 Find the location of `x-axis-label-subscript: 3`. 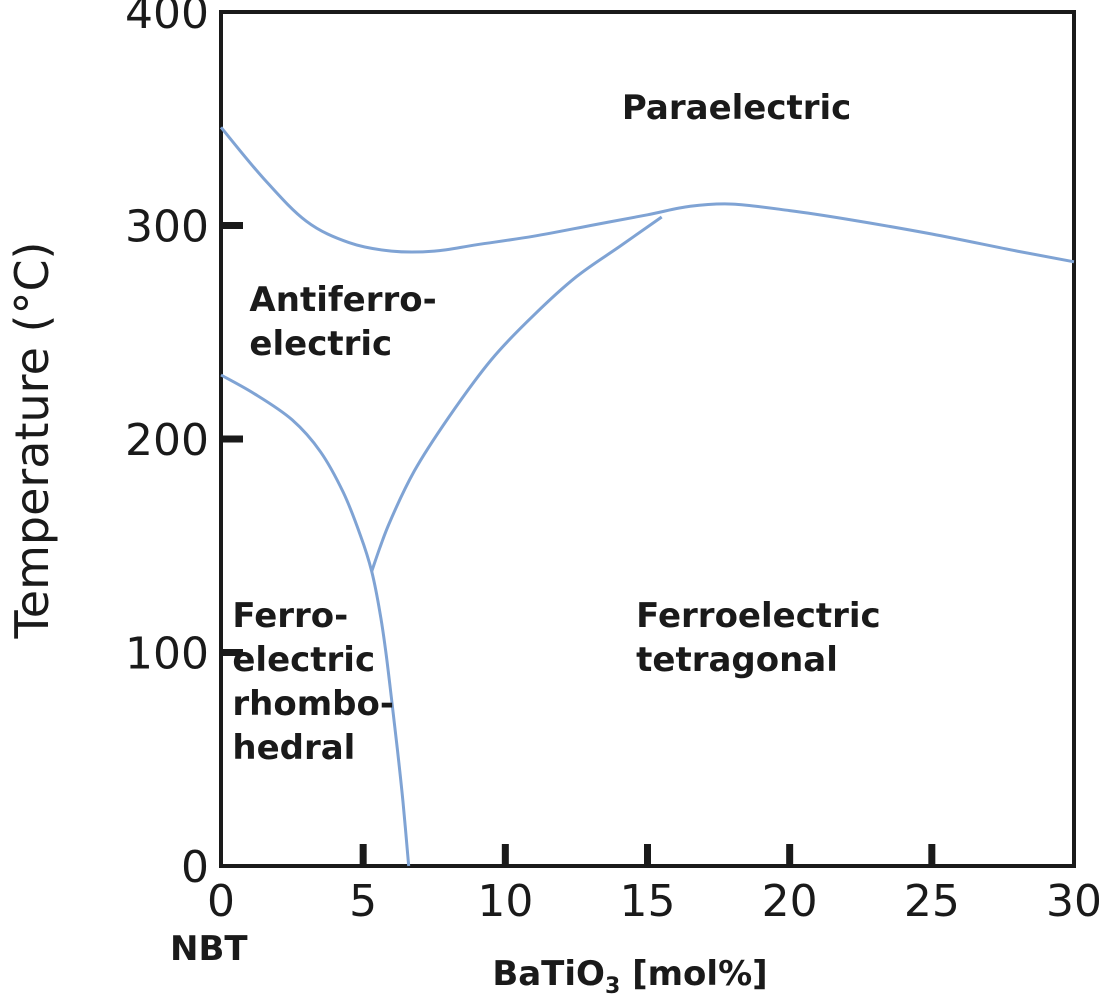

x-axis-label-subscript: 3 is located at coordinates (612, 986).